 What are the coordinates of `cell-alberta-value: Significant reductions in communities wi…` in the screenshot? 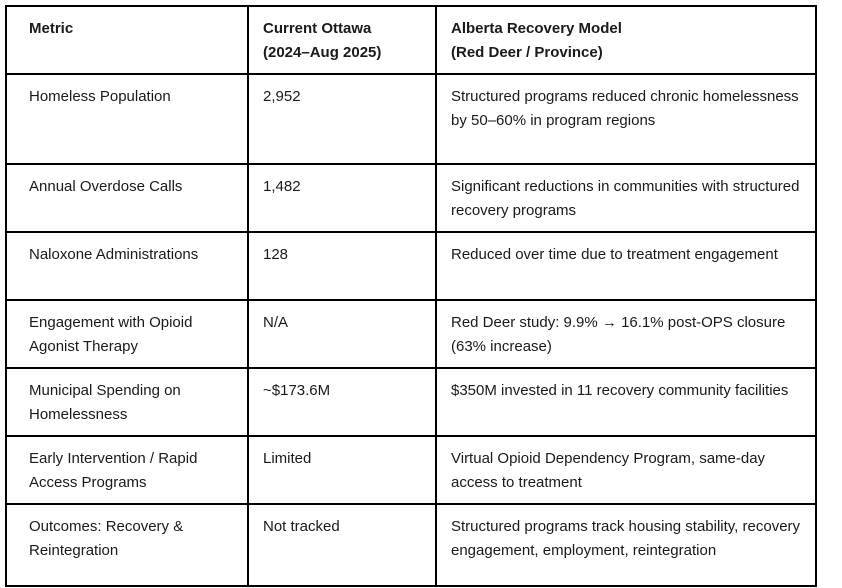 It's located at (626, 198).